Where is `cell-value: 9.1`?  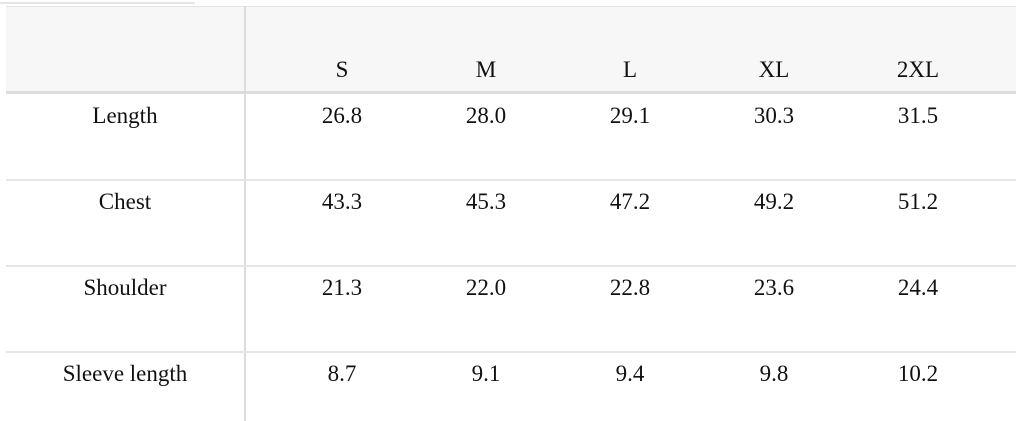
cell-value: 9.1 is located at coordinates (486, 373).